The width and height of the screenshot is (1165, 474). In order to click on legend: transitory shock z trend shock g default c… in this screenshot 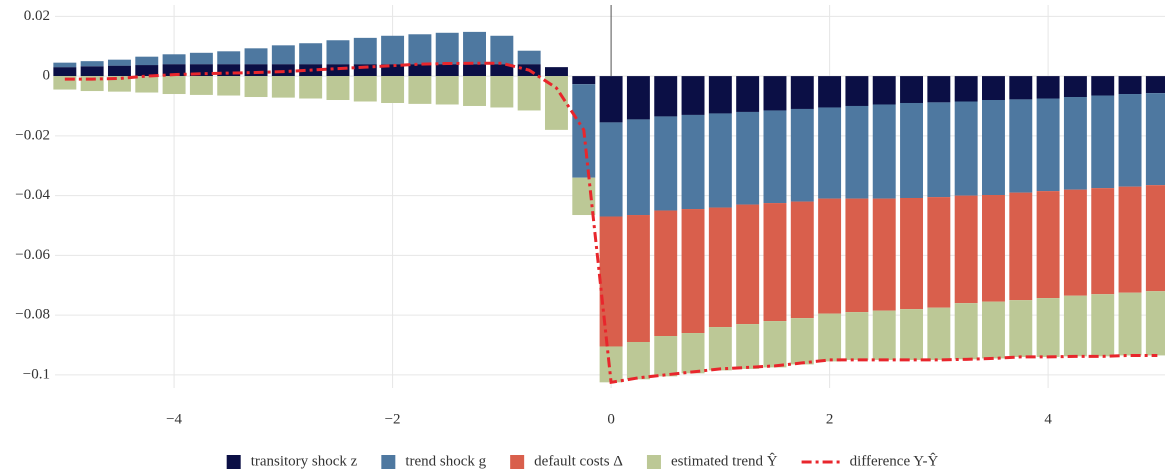, I will do `click(582, 460)`.